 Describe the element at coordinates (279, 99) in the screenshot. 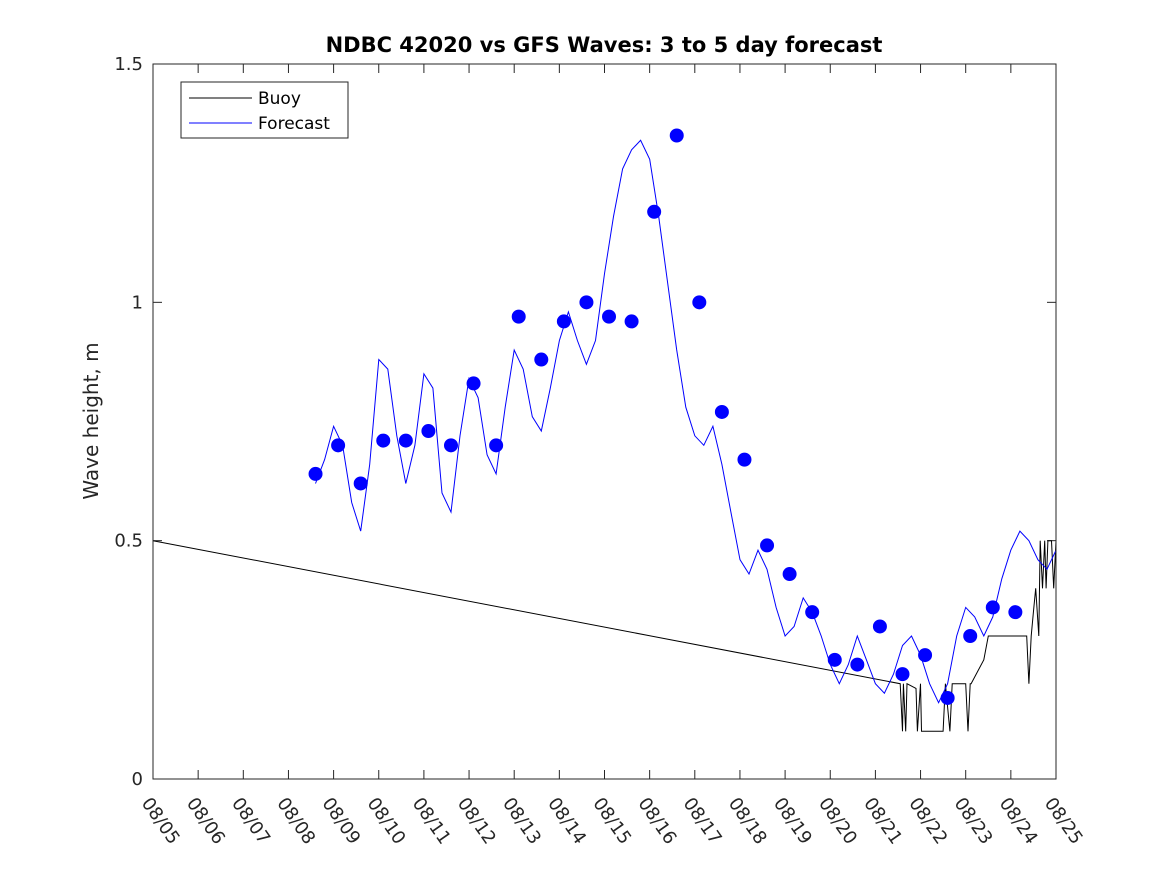

I see `legend-label-buoy: Buoy` at that location.